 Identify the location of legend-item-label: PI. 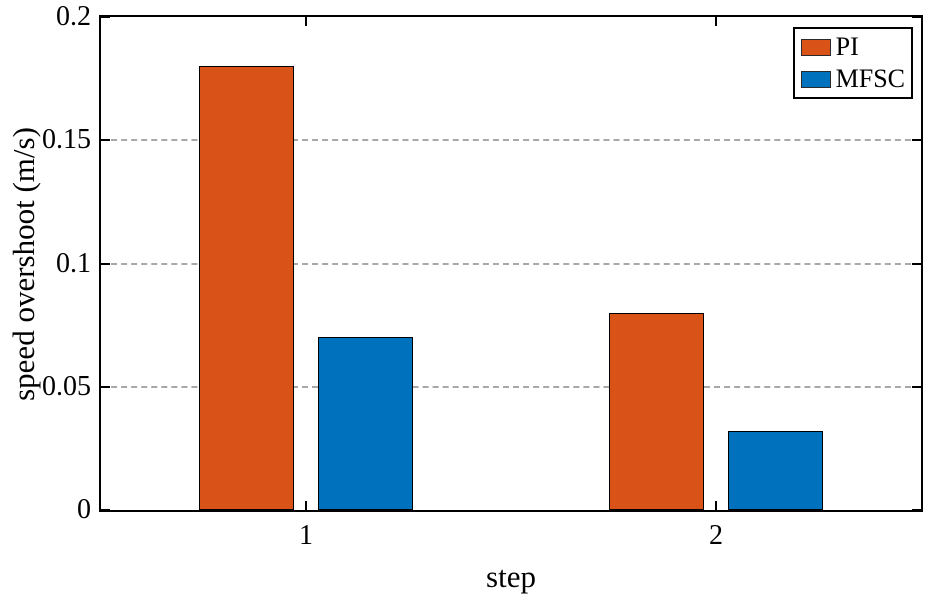
(847, 46).